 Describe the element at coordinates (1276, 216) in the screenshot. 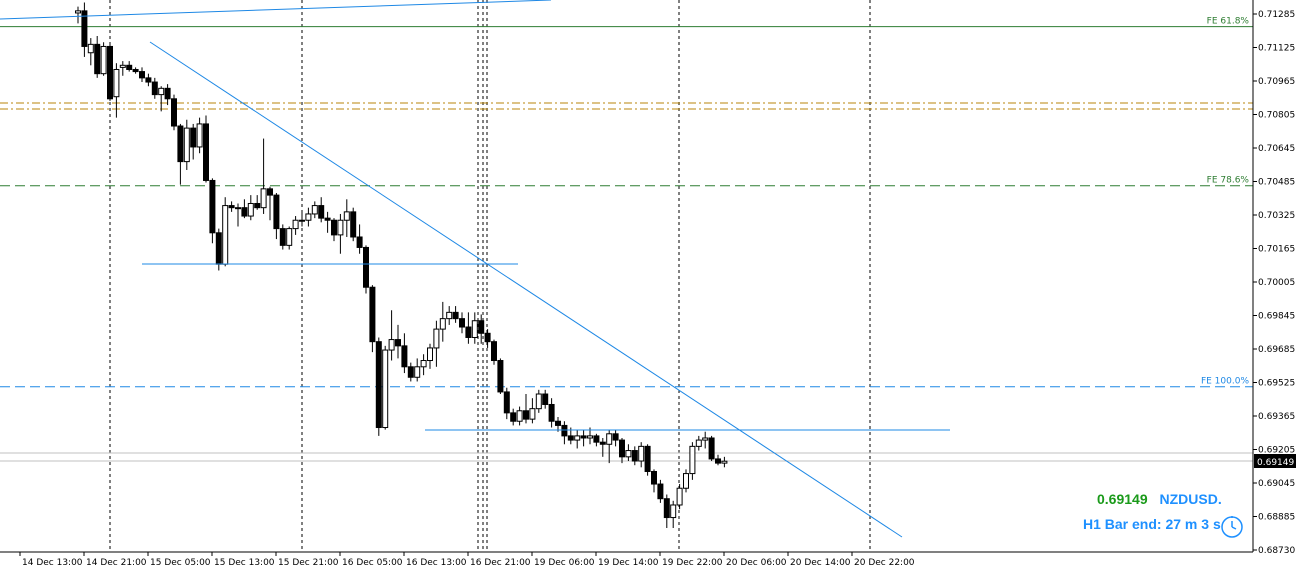

I see `y-tick-label: 0.70325` at that location.